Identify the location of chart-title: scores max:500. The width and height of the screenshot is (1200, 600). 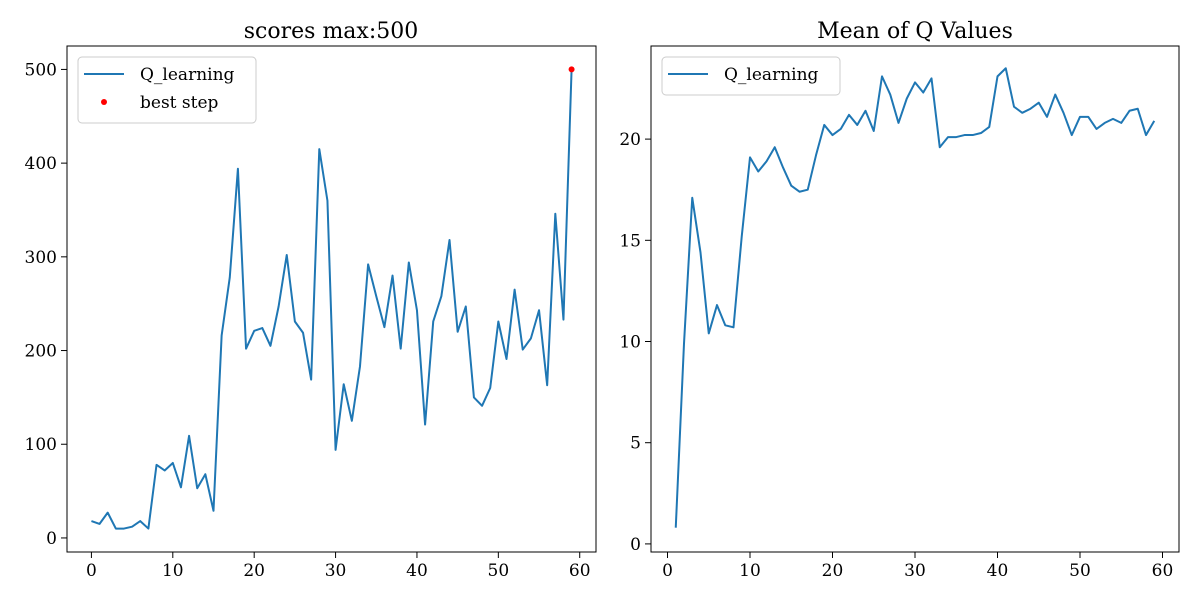
(331, 31).